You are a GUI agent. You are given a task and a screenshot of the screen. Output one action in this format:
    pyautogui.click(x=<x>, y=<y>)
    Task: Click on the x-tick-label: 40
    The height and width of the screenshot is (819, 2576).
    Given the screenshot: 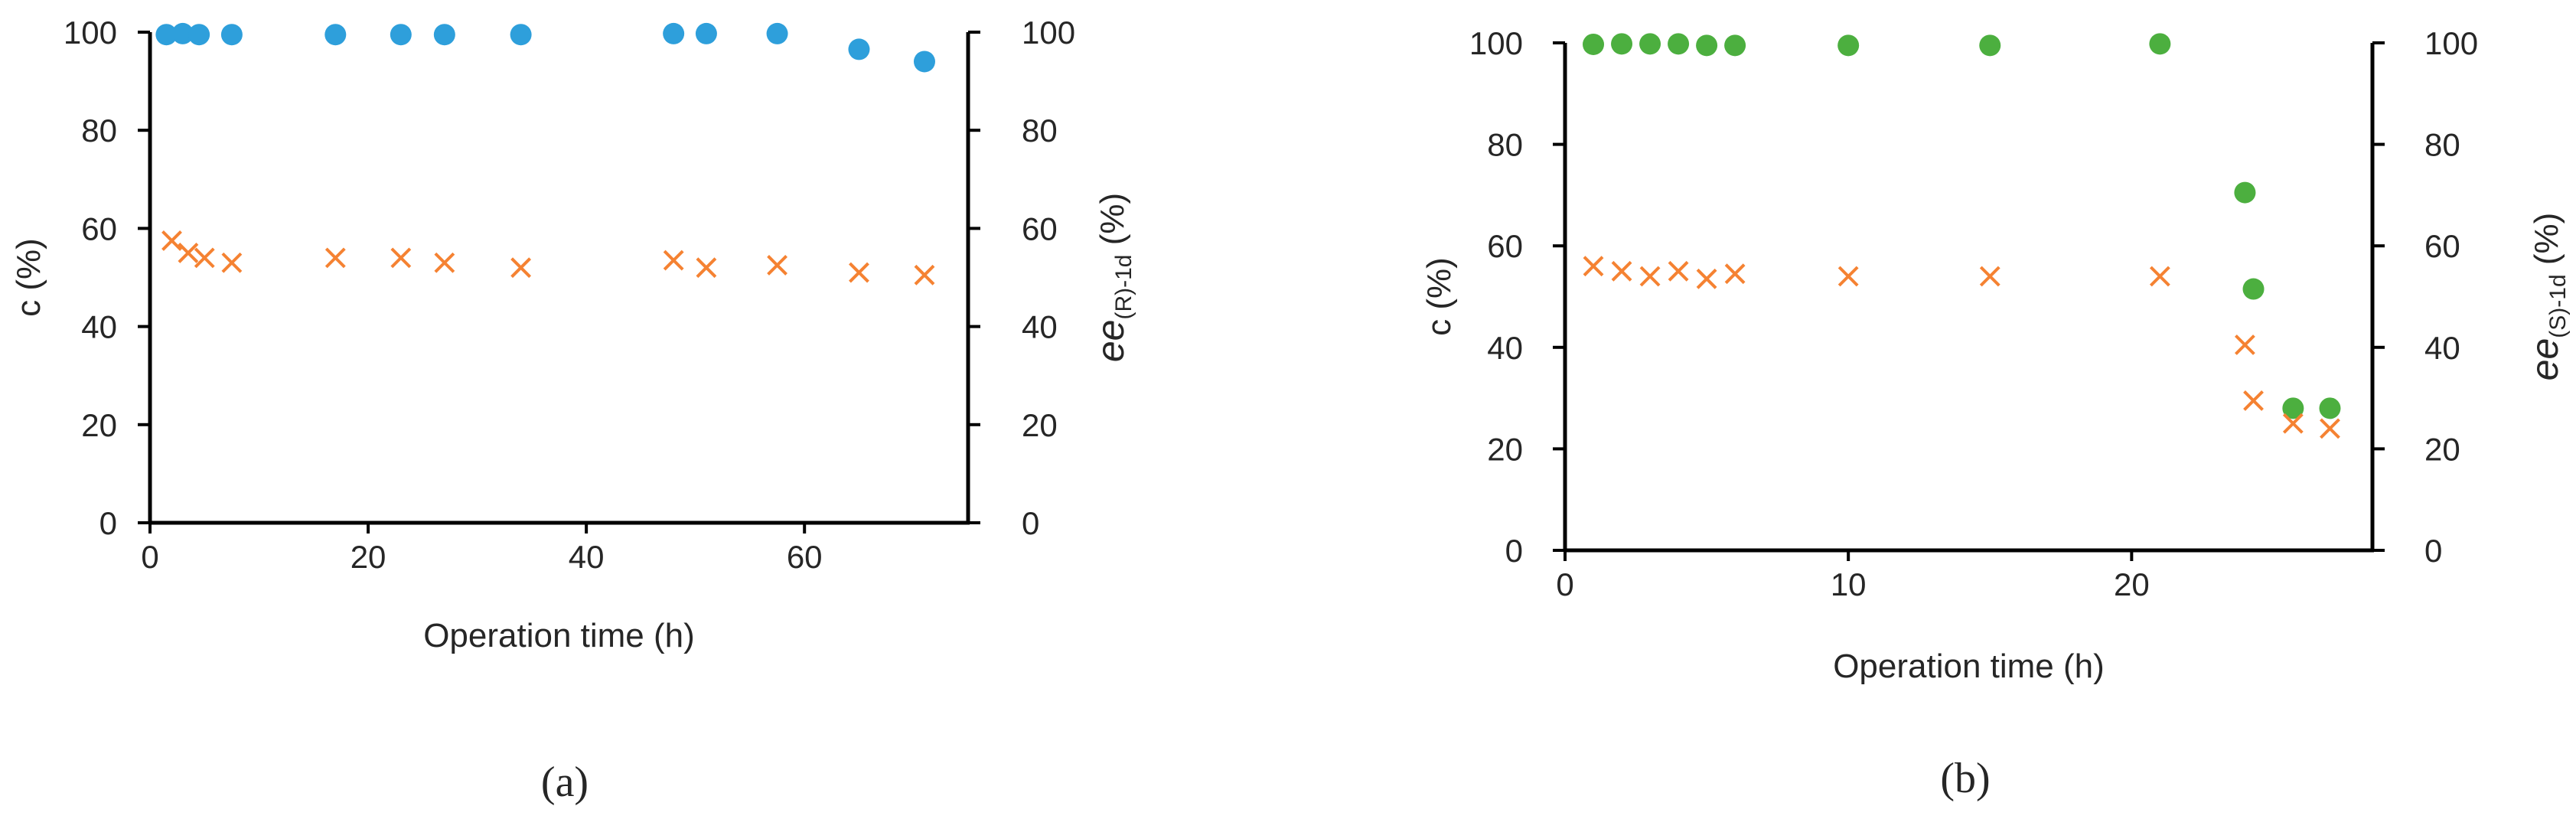 What is the action you would take?
    pyautogui.click(x=587, y=557)
    